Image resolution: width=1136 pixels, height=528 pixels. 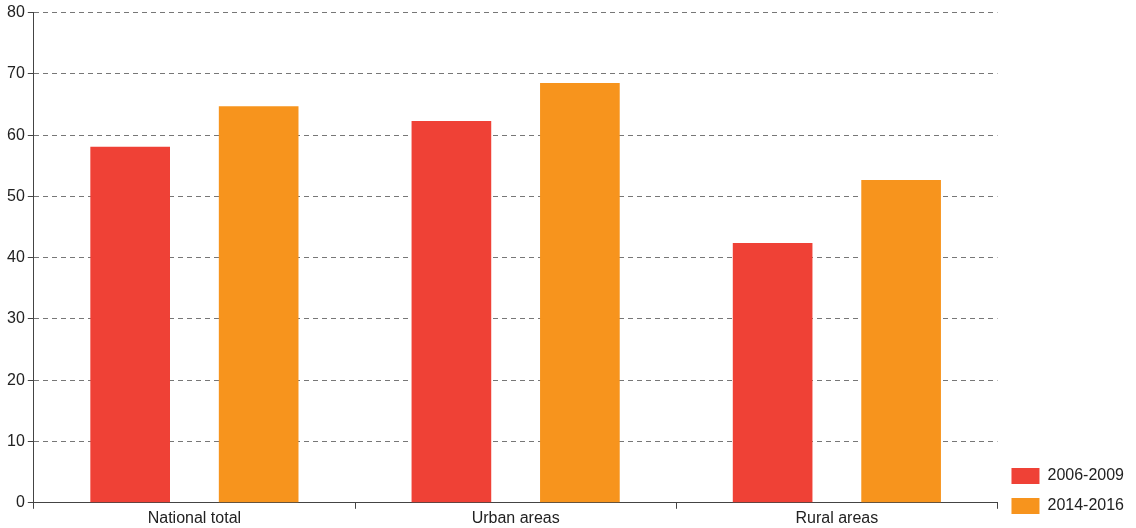 I want to click on y-tick-label: 0, so click(x=20, y=502).